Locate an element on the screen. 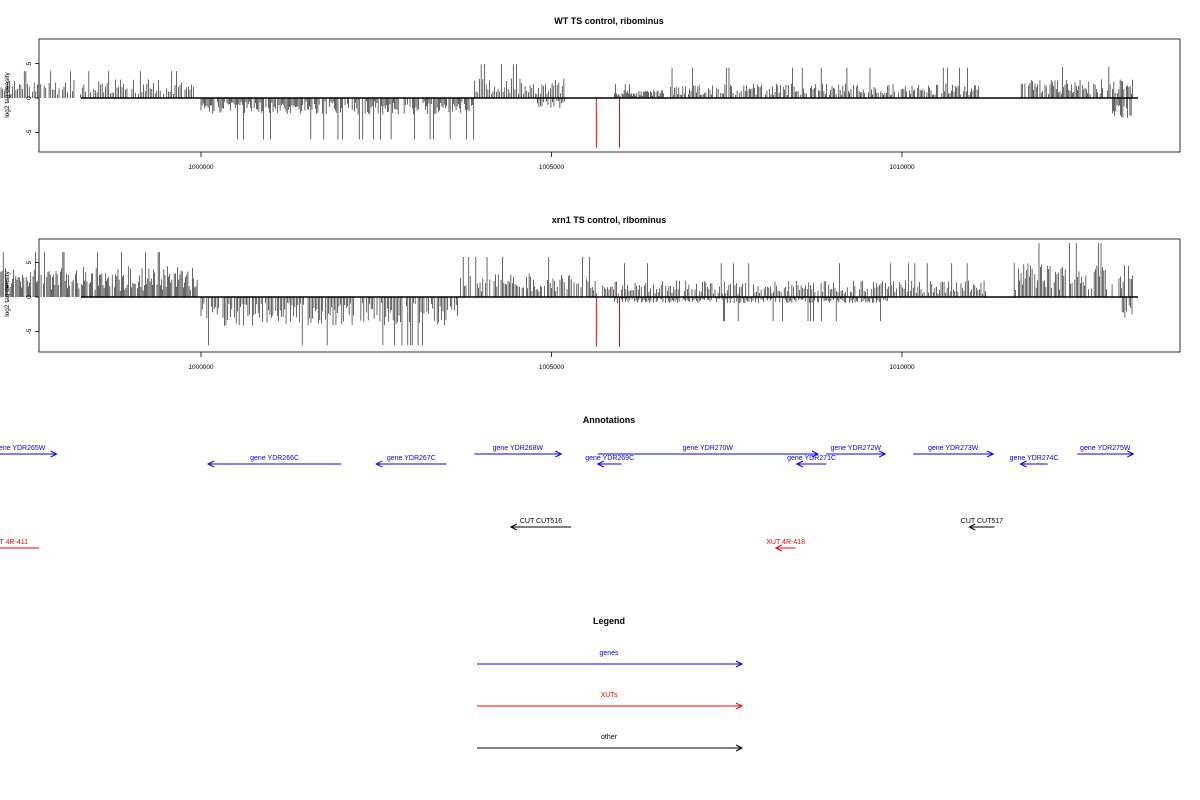 This screenshot has height=800, width=1200. annotation-feature: gene YDR273W is located at coordinates (954, 451).